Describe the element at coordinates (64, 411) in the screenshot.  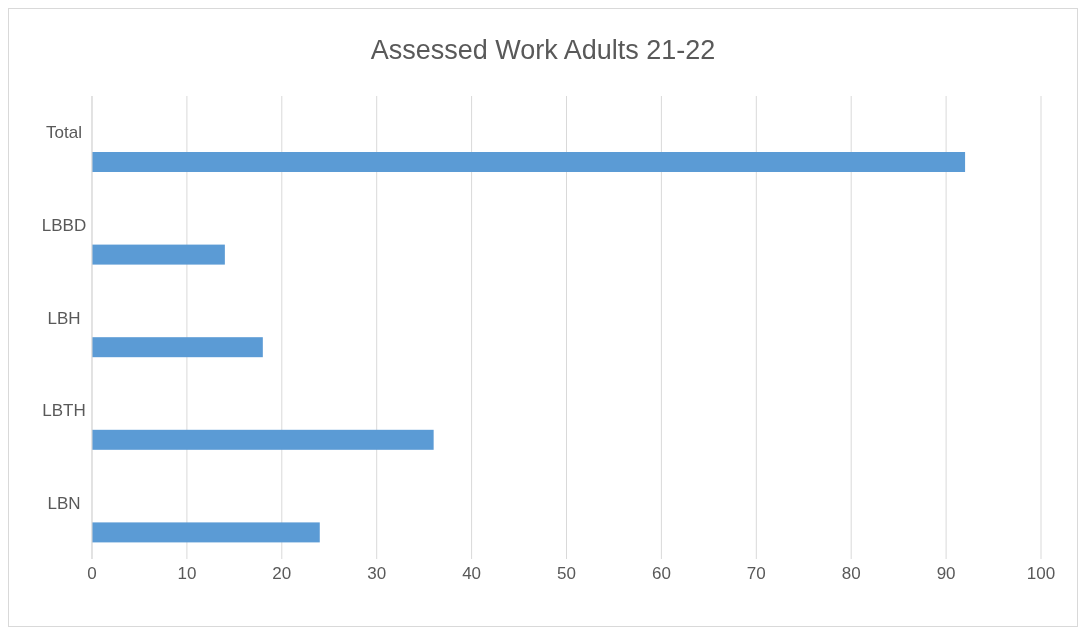
I see `y-tick-label: LBTH` at that location.